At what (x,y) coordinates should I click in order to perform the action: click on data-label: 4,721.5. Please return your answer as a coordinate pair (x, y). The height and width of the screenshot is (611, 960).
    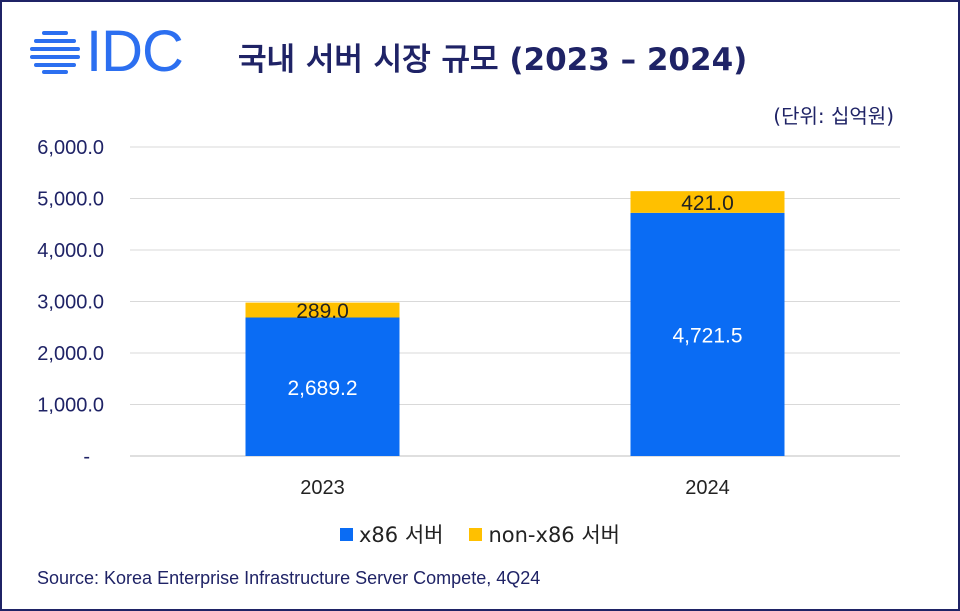
    Looking at the image, I should click on (707, 335).